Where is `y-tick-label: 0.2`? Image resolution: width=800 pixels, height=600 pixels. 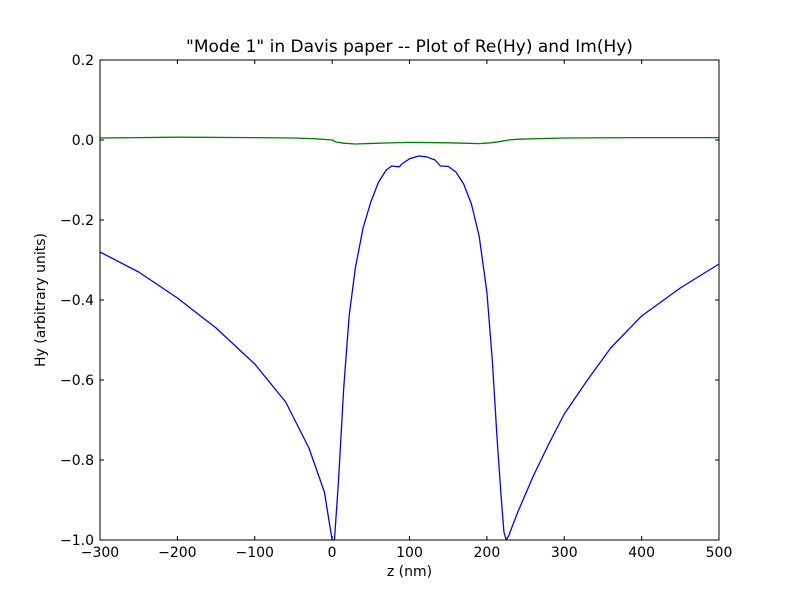 y-tick-label: 0.2 is located at coordinates (83, 61).